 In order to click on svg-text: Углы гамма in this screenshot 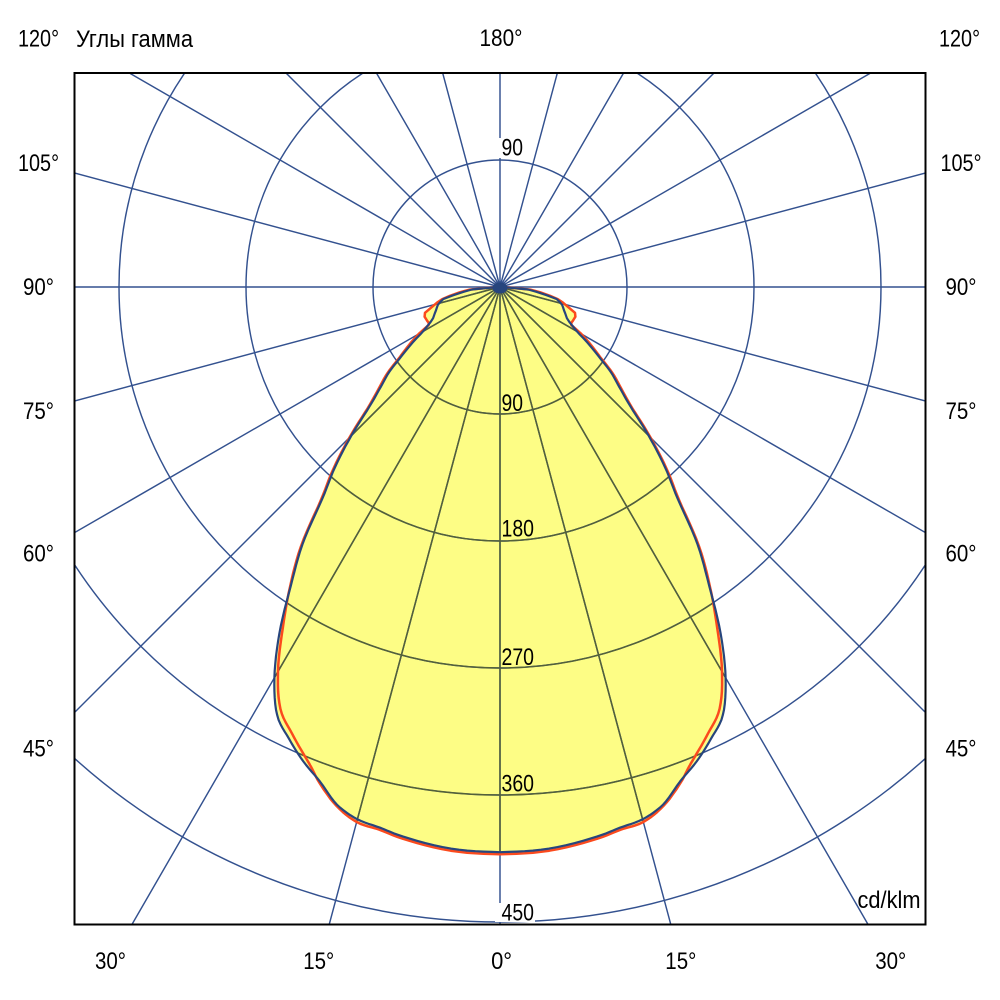, I will do `click(135, 39)`.